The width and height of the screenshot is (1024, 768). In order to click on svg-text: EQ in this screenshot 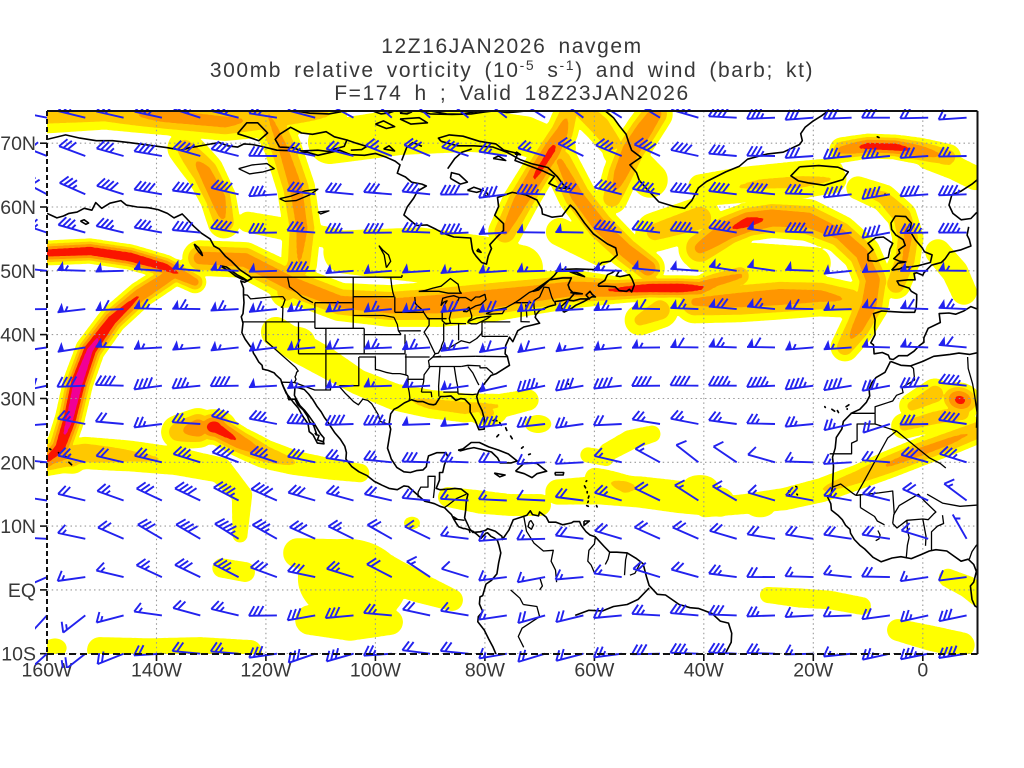, I will do `click(22, 591)`.